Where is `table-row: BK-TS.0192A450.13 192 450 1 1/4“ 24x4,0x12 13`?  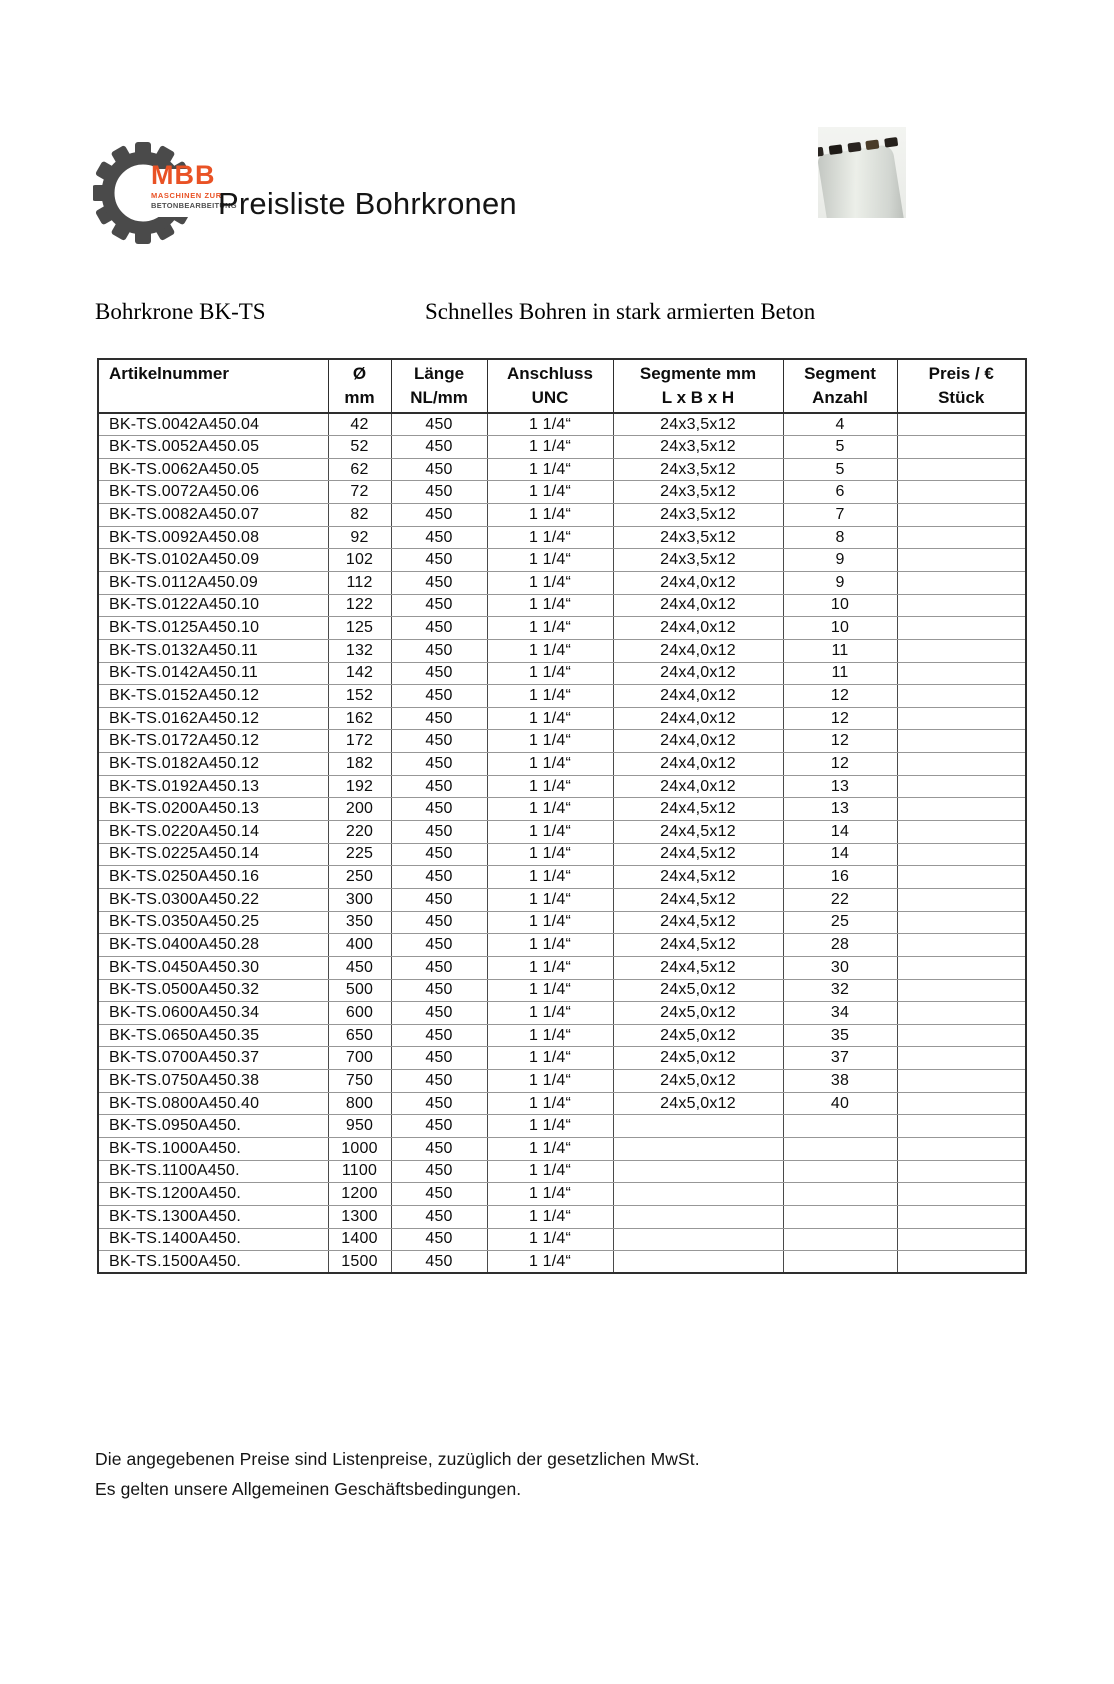
table-row: BK-TS.0192A450.13 192 450 1 1/4“ 24x4,0x12 13 is located at coordinates (562, 786).